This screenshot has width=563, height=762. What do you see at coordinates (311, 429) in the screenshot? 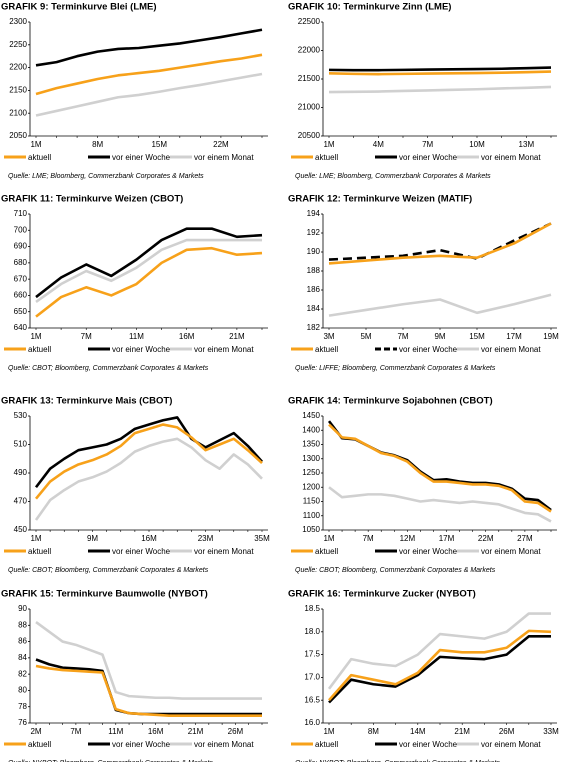
I see `y-tick-label: 1400` at bounding box center [311, 429].